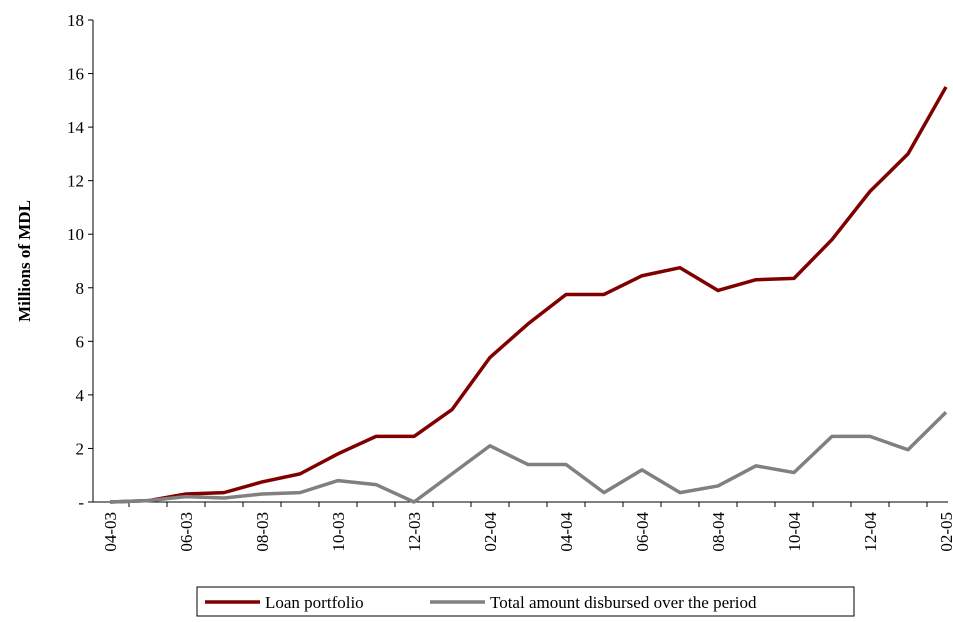 Image resolution: width=953 pixels, height=622 pixels. Describe the element at coordinates (642, 532) in the screenshot. I see `x-tick-label: 06-04` at that location.